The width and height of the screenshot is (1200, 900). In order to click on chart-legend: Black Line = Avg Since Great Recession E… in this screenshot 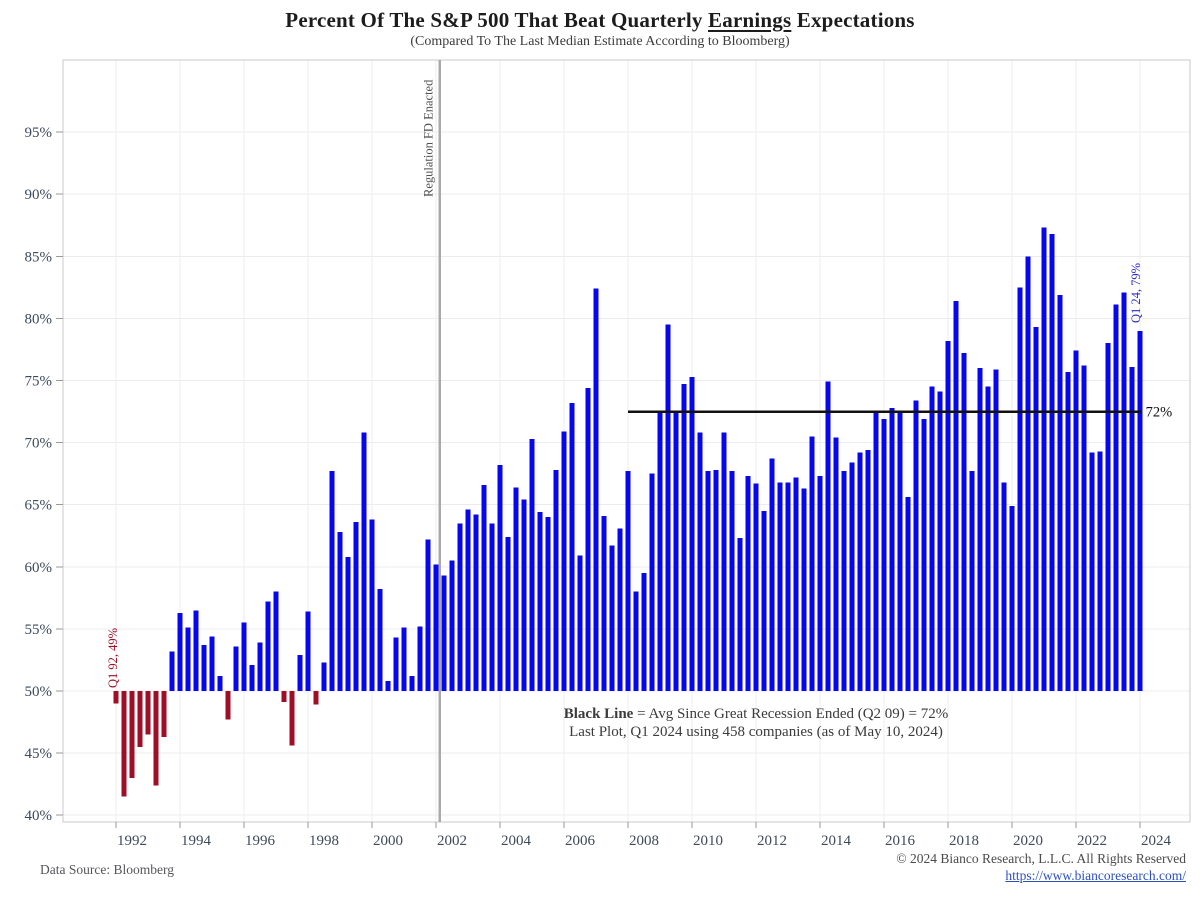, I will do `click(756, 723)`.